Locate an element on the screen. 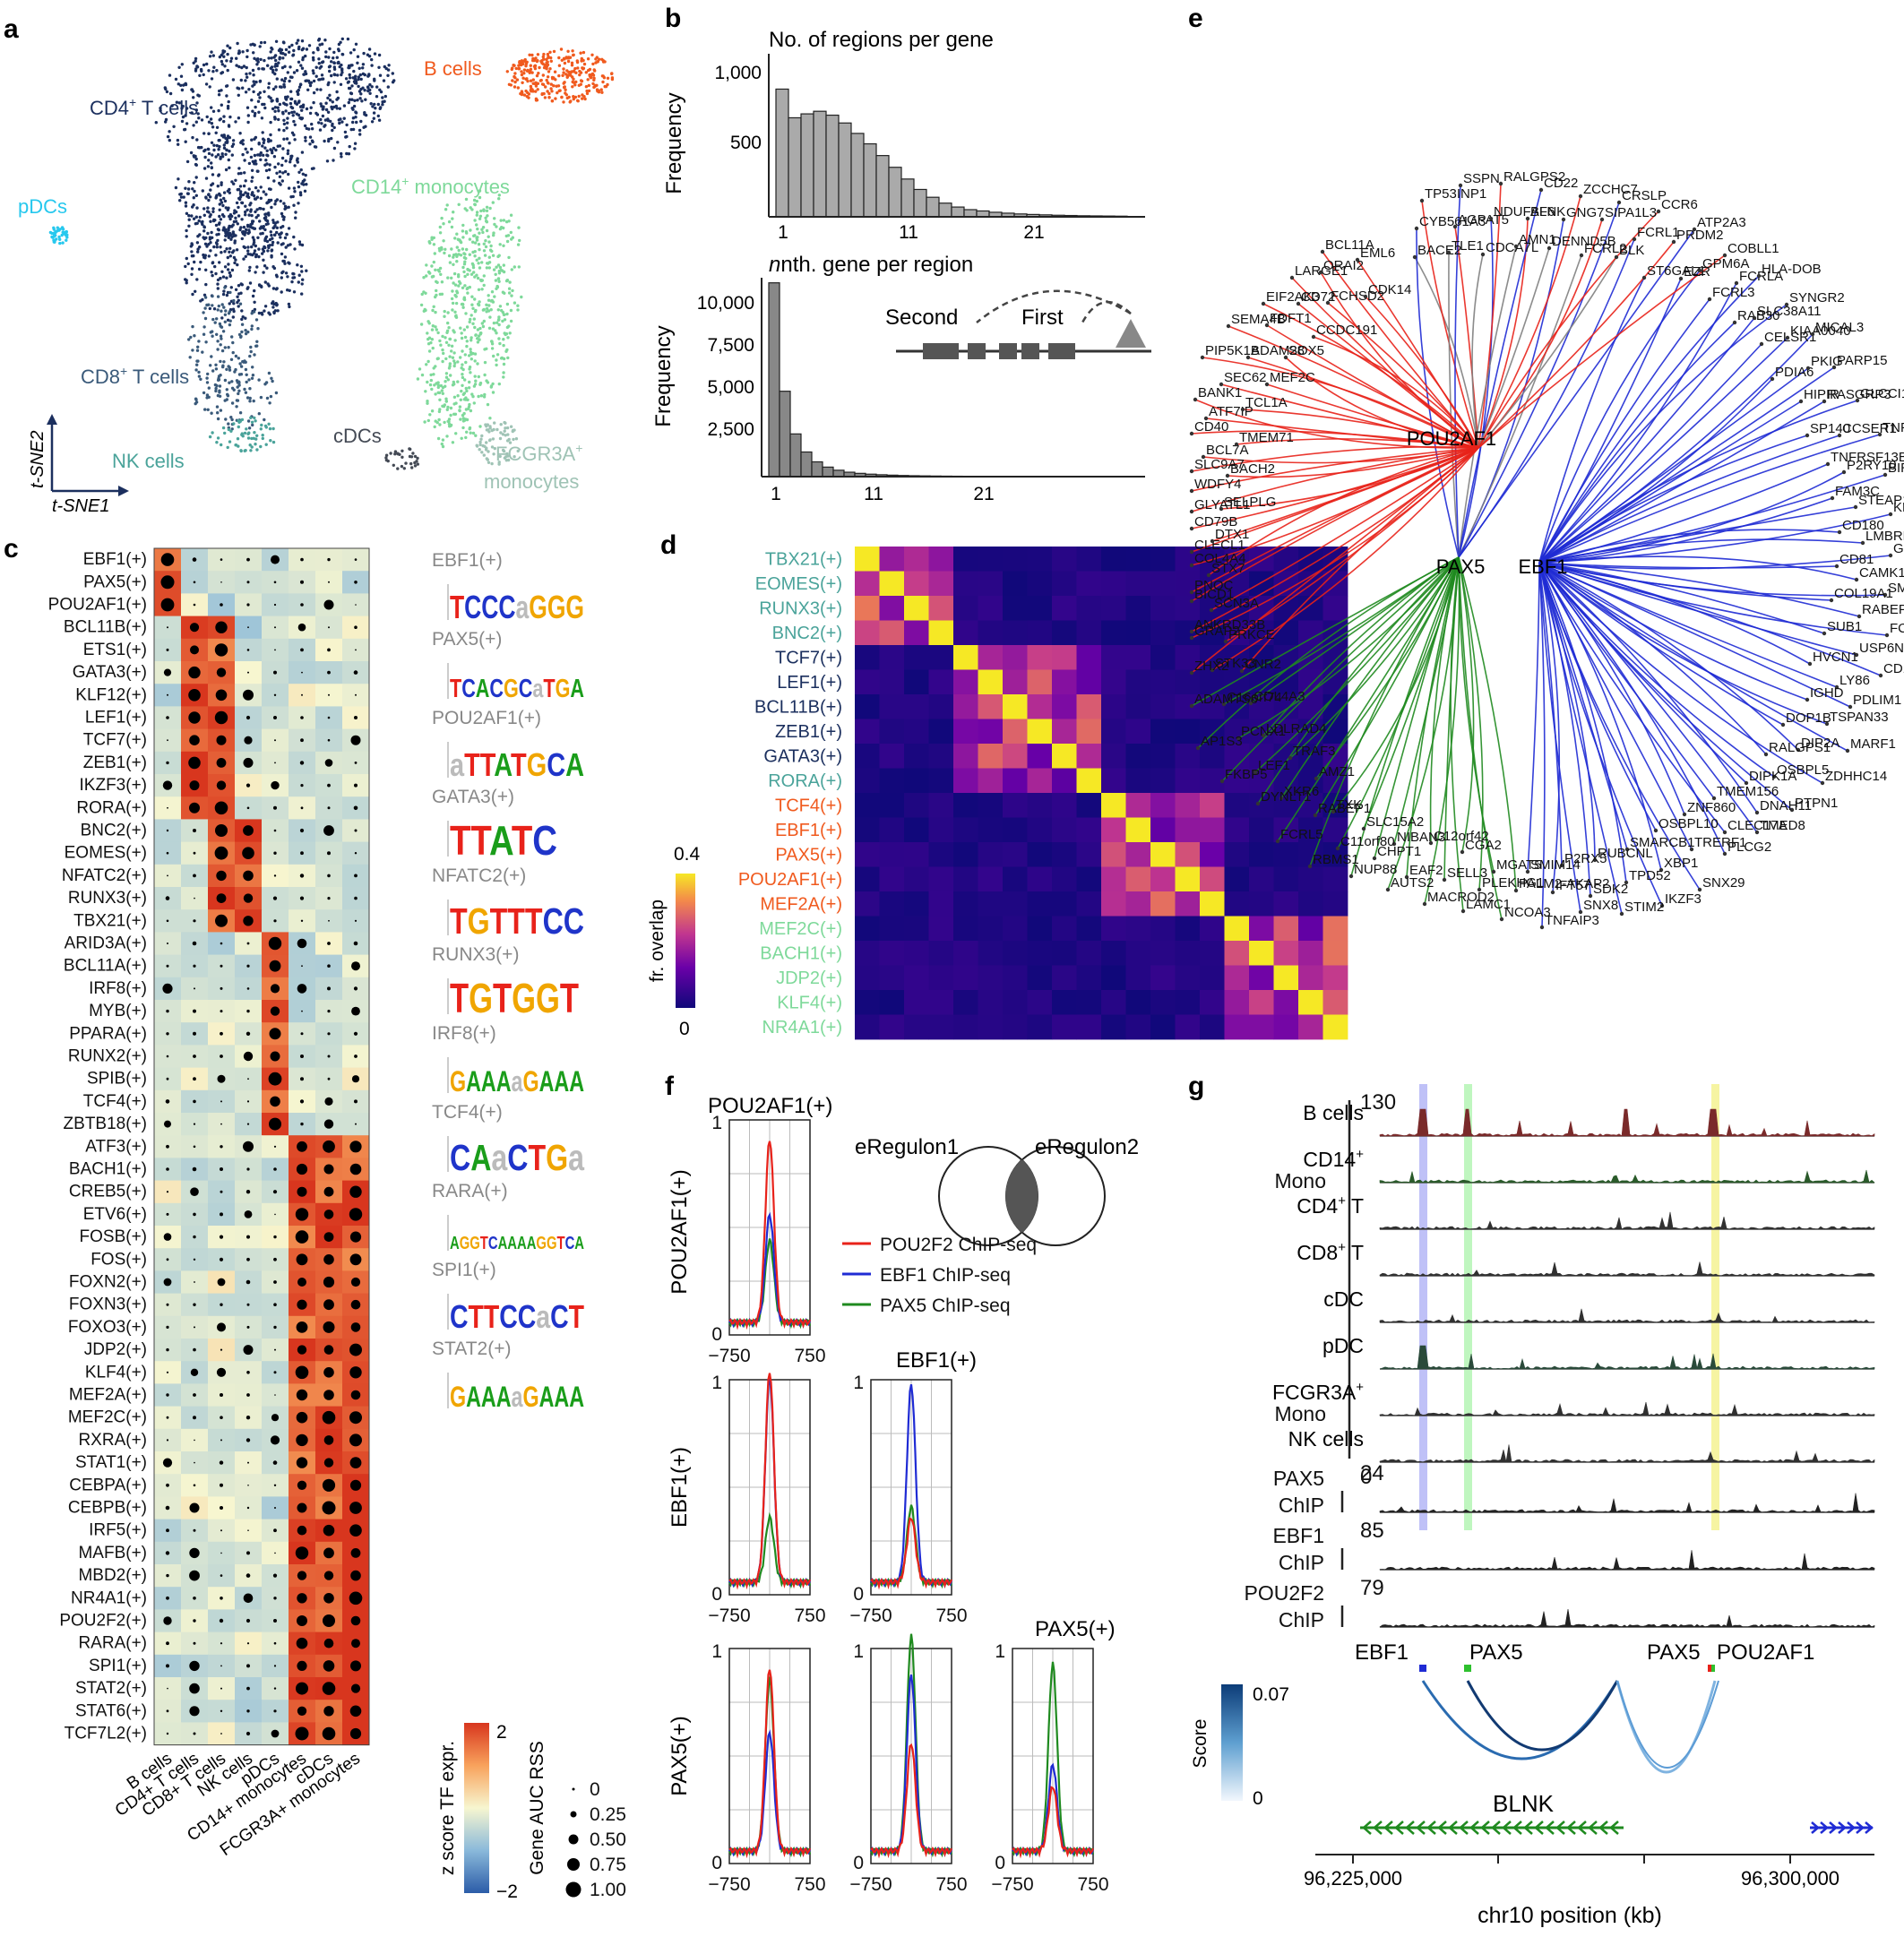 The height and width of the screenshot is (1937, 1904). motif-letter: a is located at coordinates (523, 607).